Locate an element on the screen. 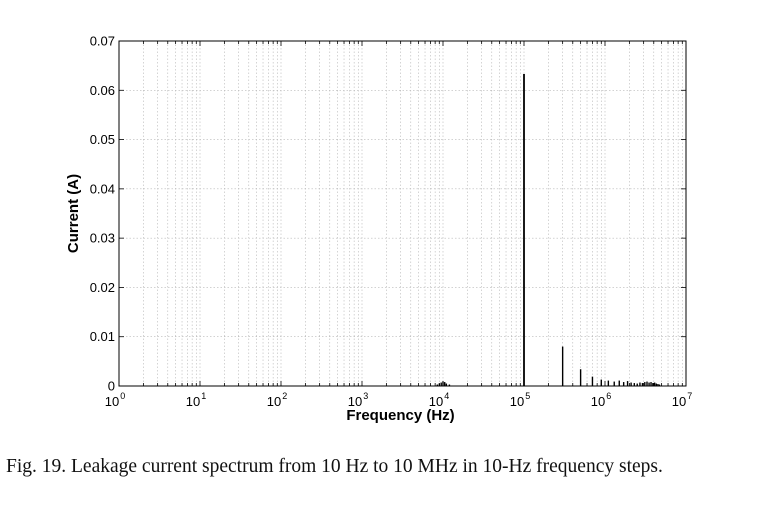 This screenshot has width=776, height=508. y-tick-label: 0.01 is located at coordinates (102, 336).